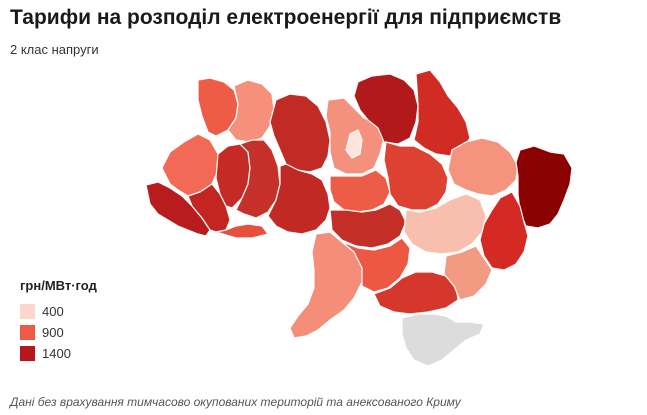 The image size is (647, 415). Describe the element at coordinates (251, 111) in the screenshot. I see `region-rivne` at that location.